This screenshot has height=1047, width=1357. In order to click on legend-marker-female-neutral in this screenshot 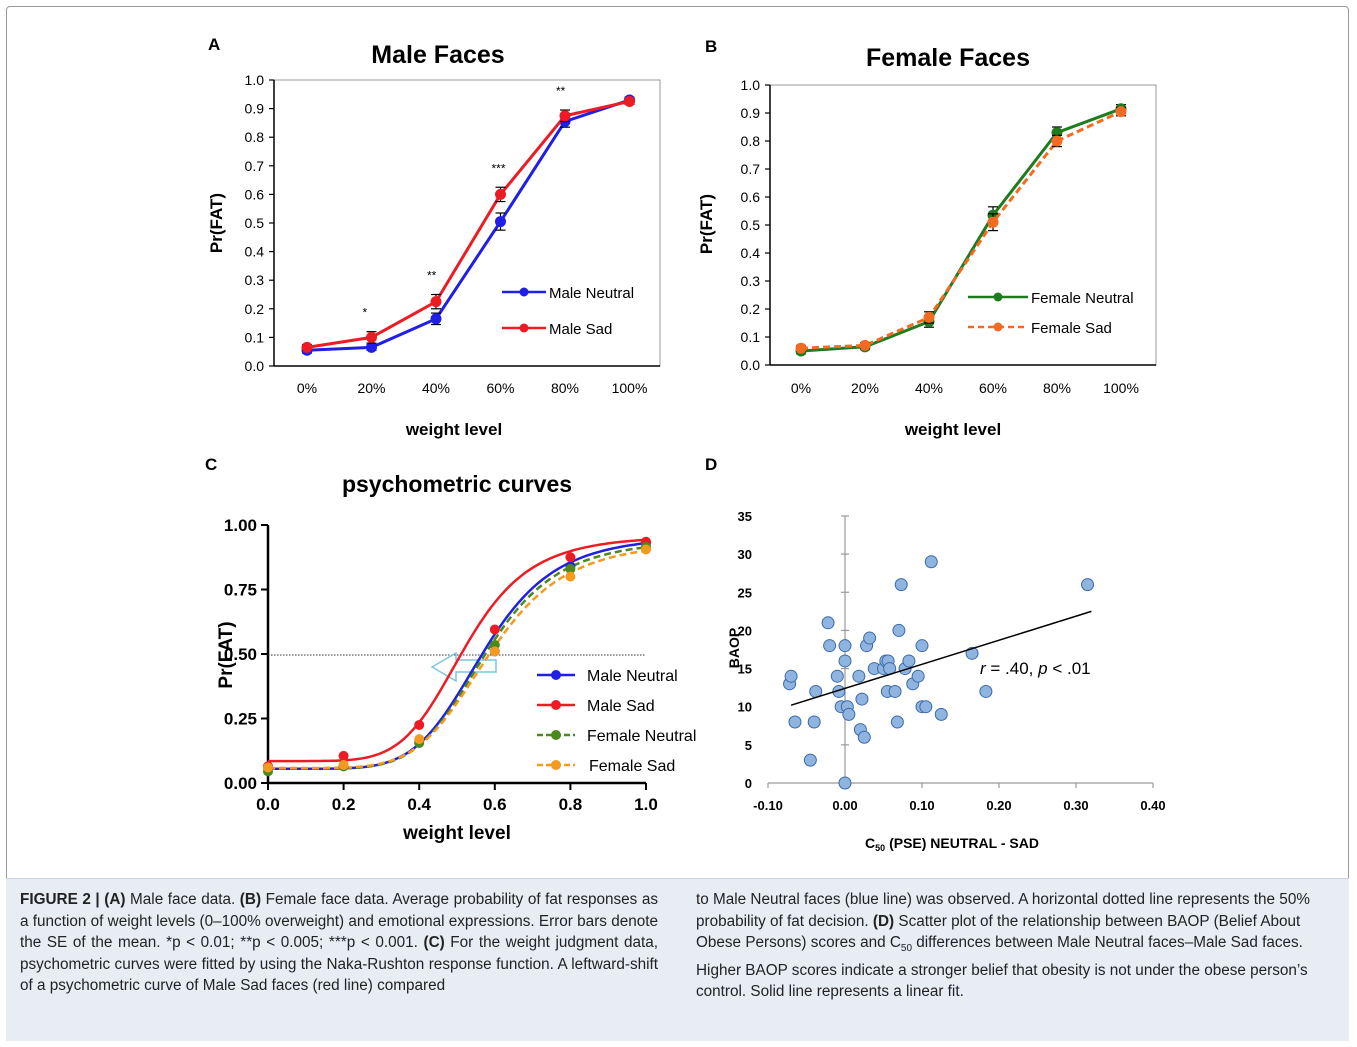, I will do `click(998, 297)`.